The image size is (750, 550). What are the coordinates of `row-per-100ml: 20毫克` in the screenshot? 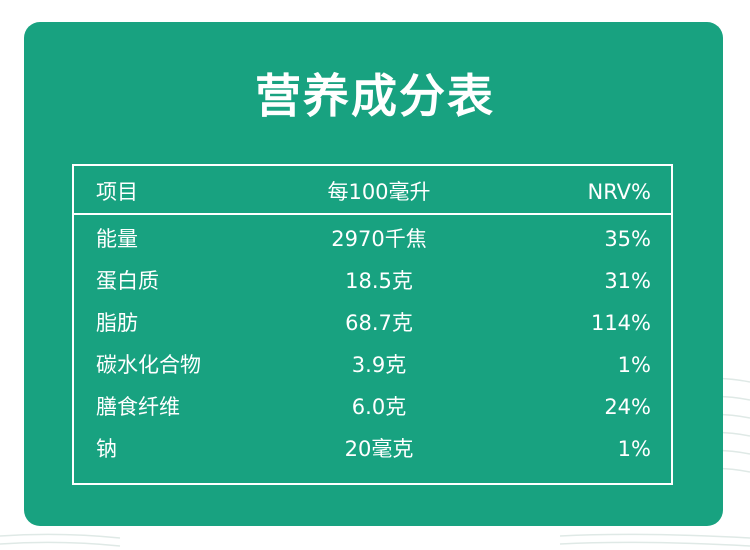 It's located at (379, 449).